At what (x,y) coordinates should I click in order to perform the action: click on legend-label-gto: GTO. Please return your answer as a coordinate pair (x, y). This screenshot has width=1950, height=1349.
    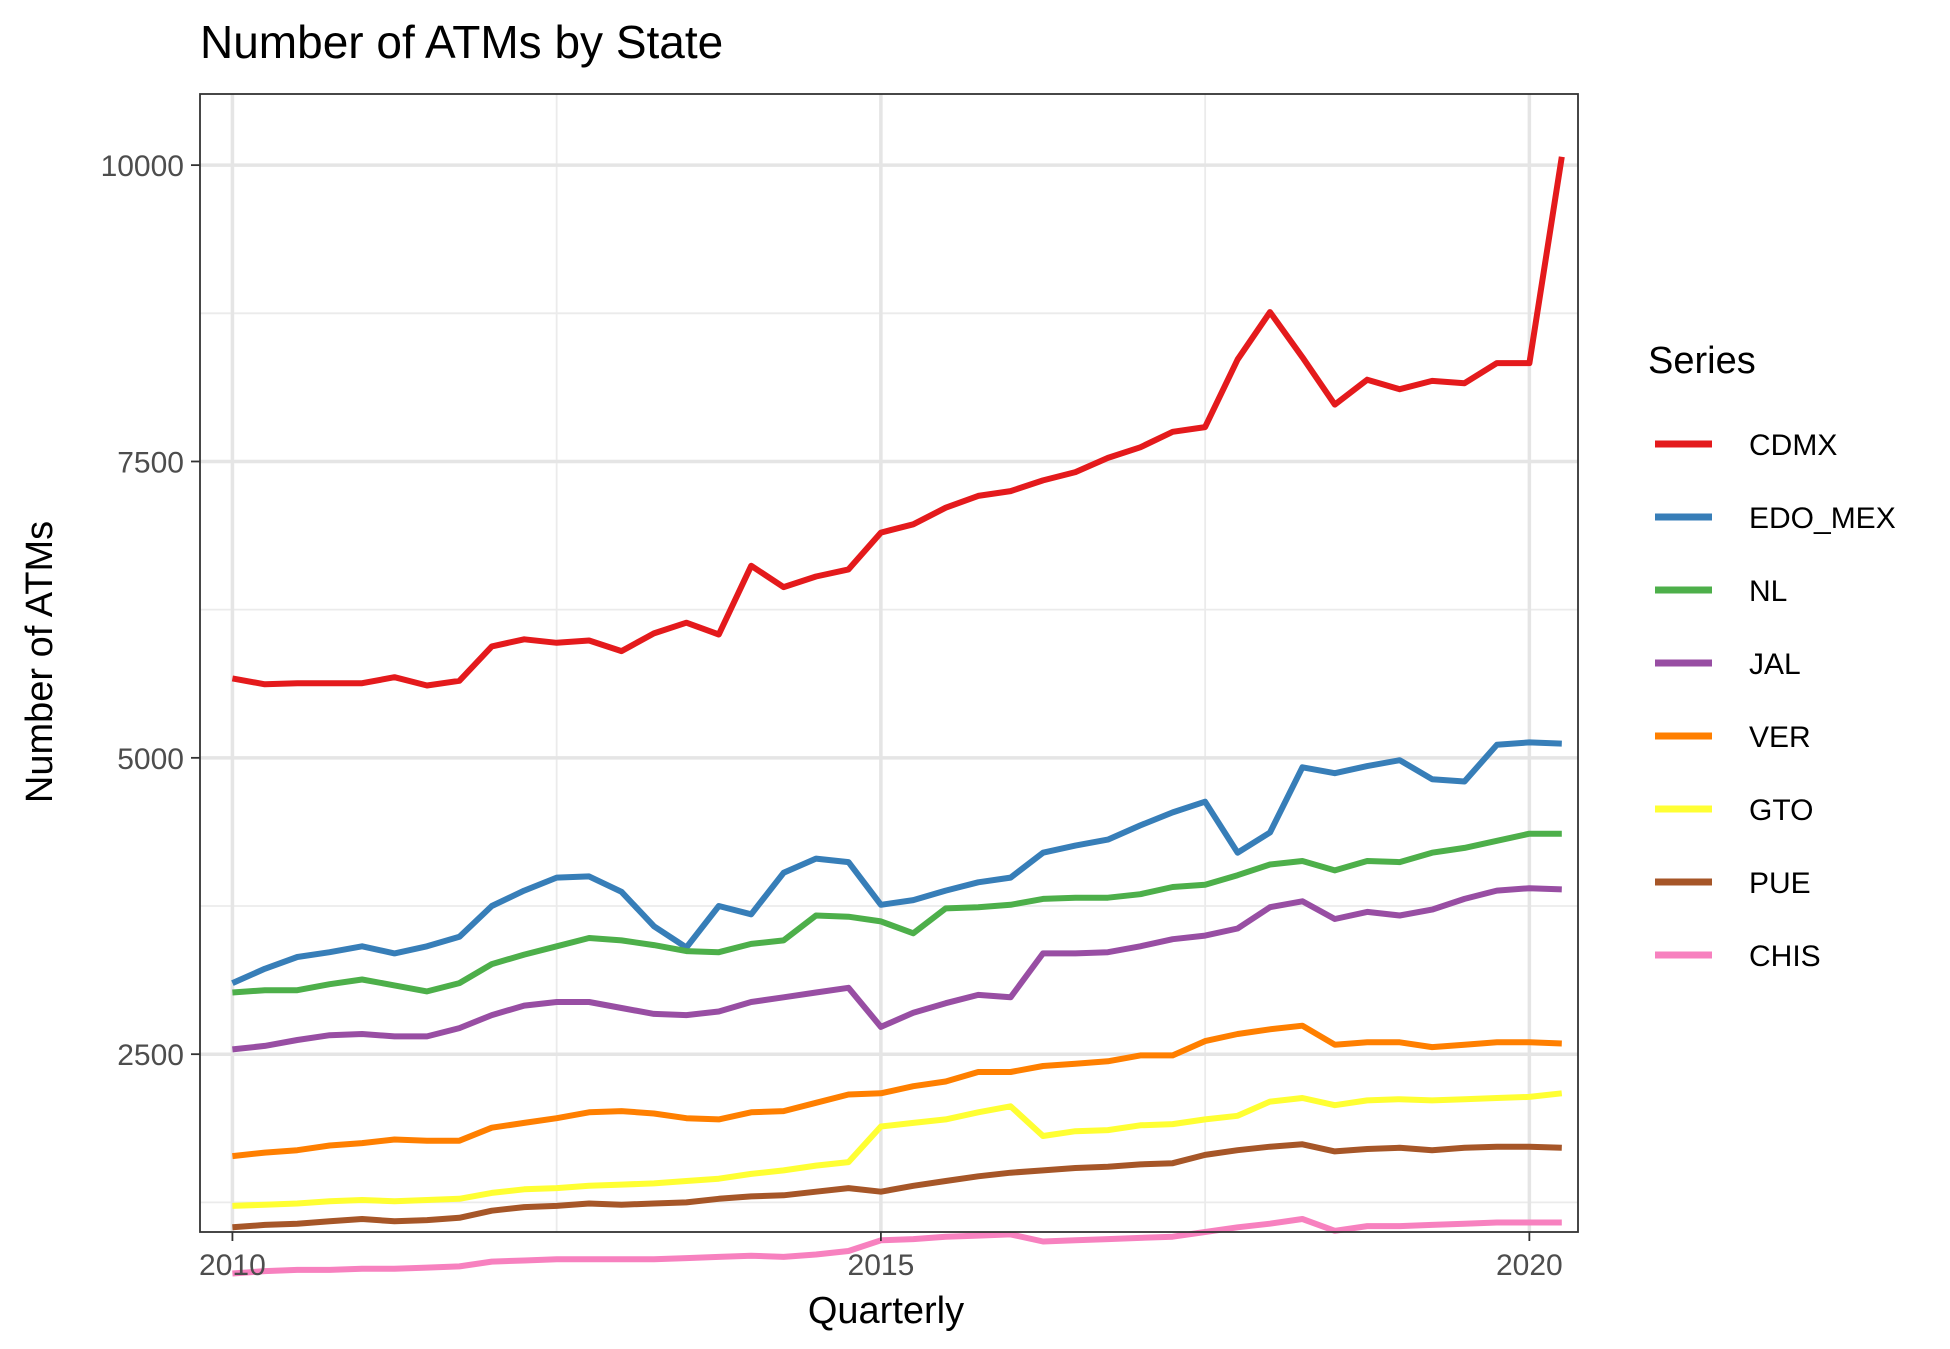
    Looking at the image, I should click on (1781, 810).